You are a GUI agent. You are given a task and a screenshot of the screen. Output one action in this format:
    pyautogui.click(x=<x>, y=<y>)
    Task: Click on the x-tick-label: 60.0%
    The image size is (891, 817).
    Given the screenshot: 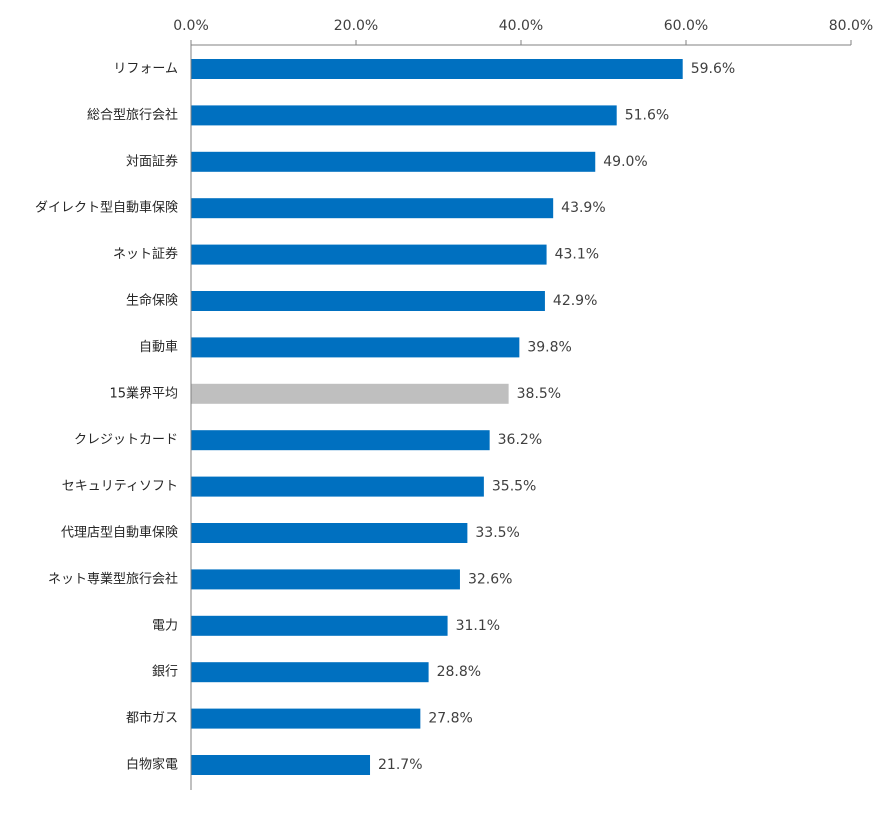 What is the action you would take?
    pyautogui.click(x=686, y=26)
    